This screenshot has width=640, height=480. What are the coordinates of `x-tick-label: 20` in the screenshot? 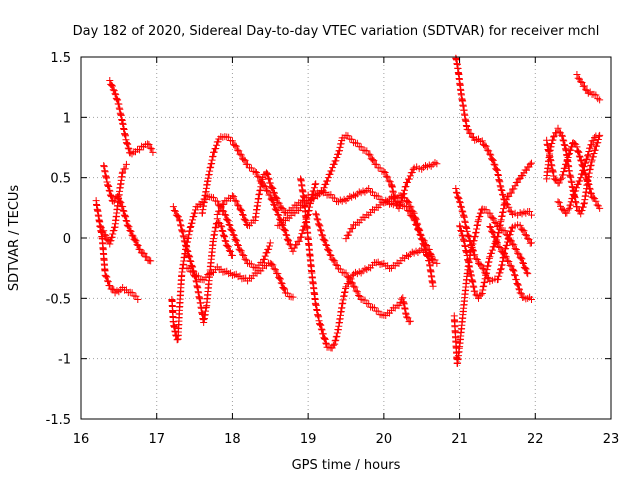 It's located at (384, 439).